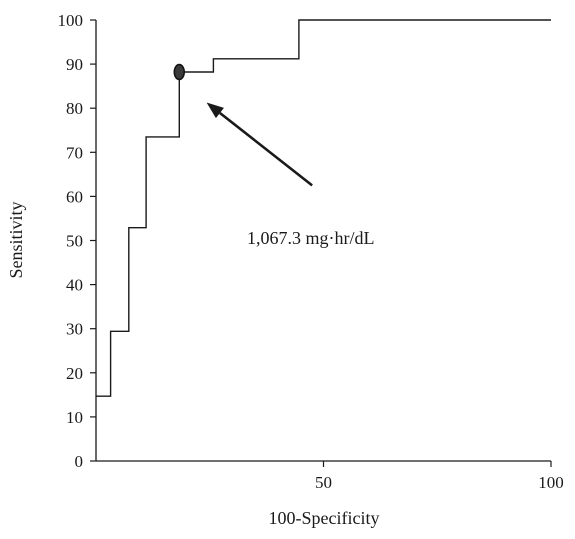  Describe the element at coordinates (79, 461) in the screenshot. I see `y-tick-label: 0` at that location.